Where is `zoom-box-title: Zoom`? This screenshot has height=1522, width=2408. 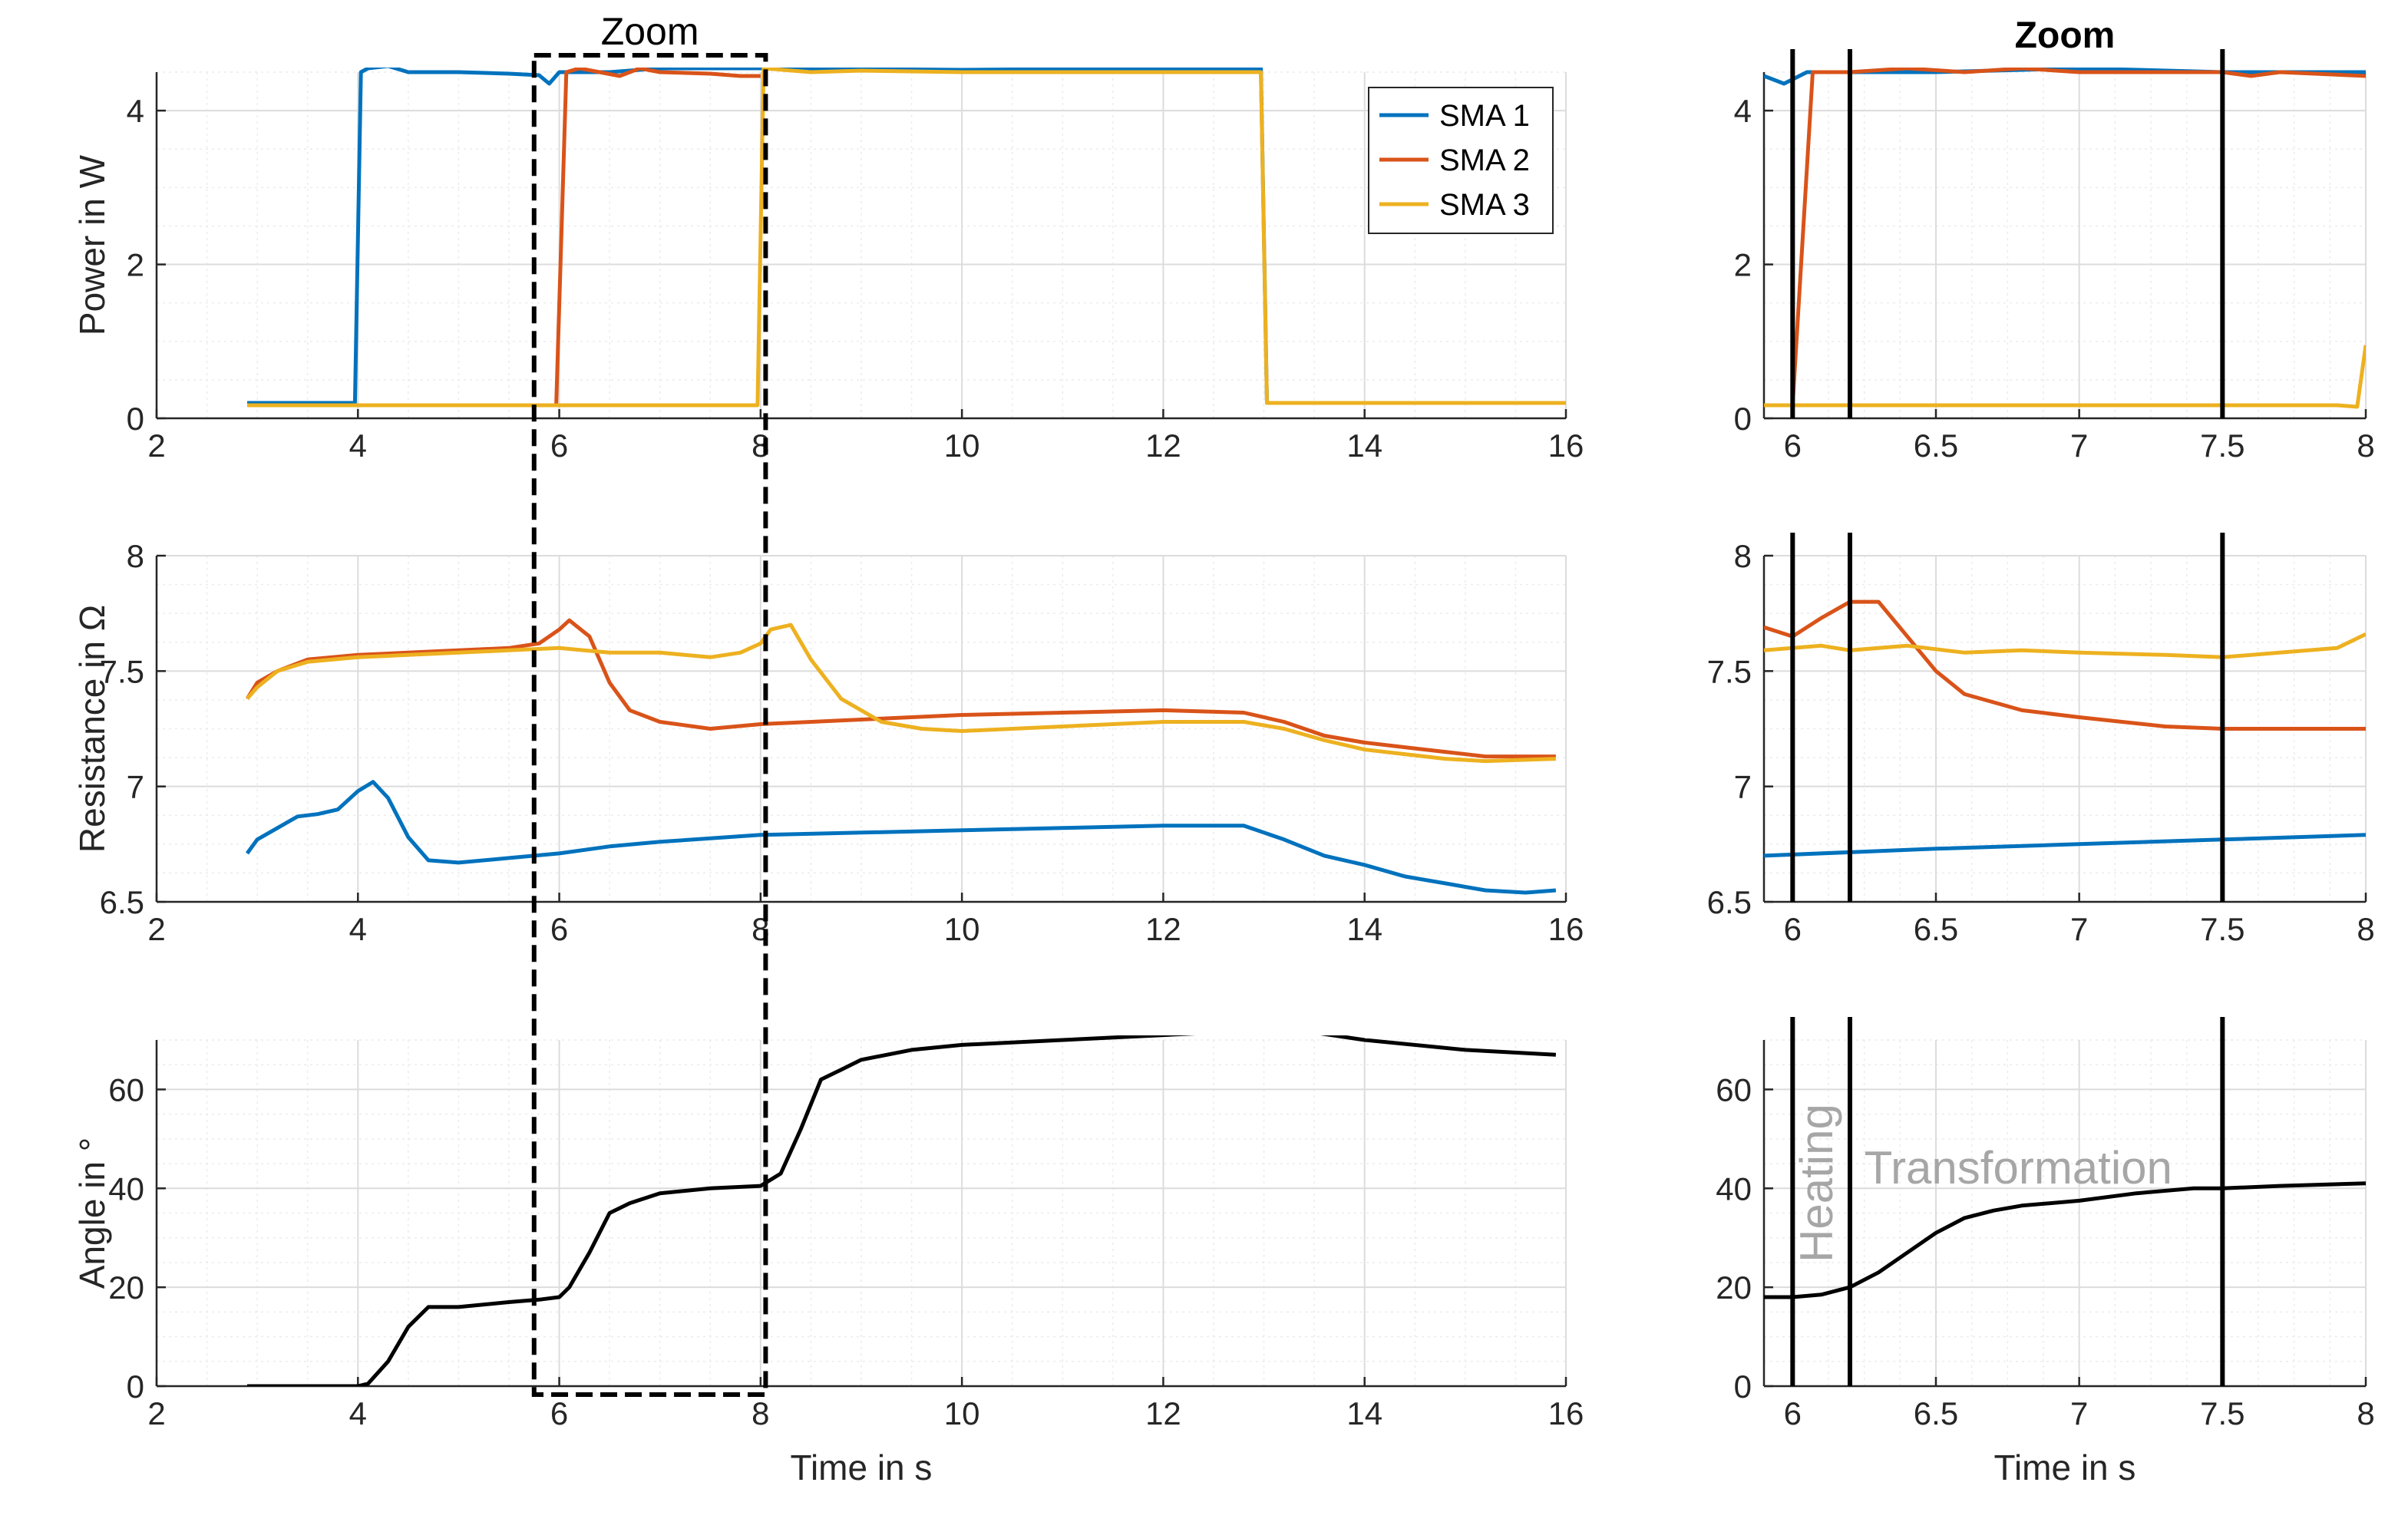 zoom-box-title: Zoom is located at coordinates (650, 31).